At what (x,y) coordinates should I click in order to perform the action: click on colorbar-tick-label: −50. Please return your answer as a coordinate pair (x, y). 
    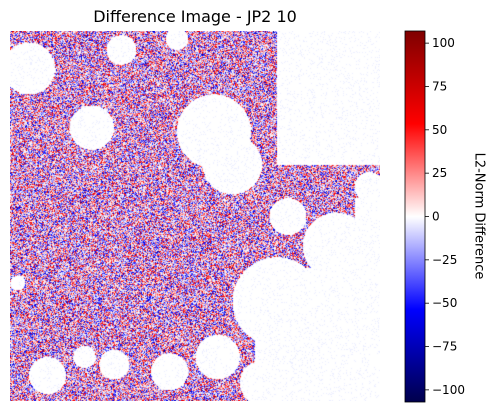
    Looking at the image, I should click on (444, 303).